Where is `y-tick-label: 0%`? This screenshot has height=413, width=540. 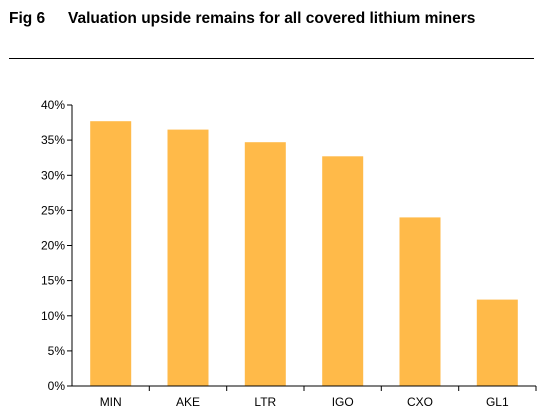 y-tick-label: 0% is located at coordinates (57, 386).